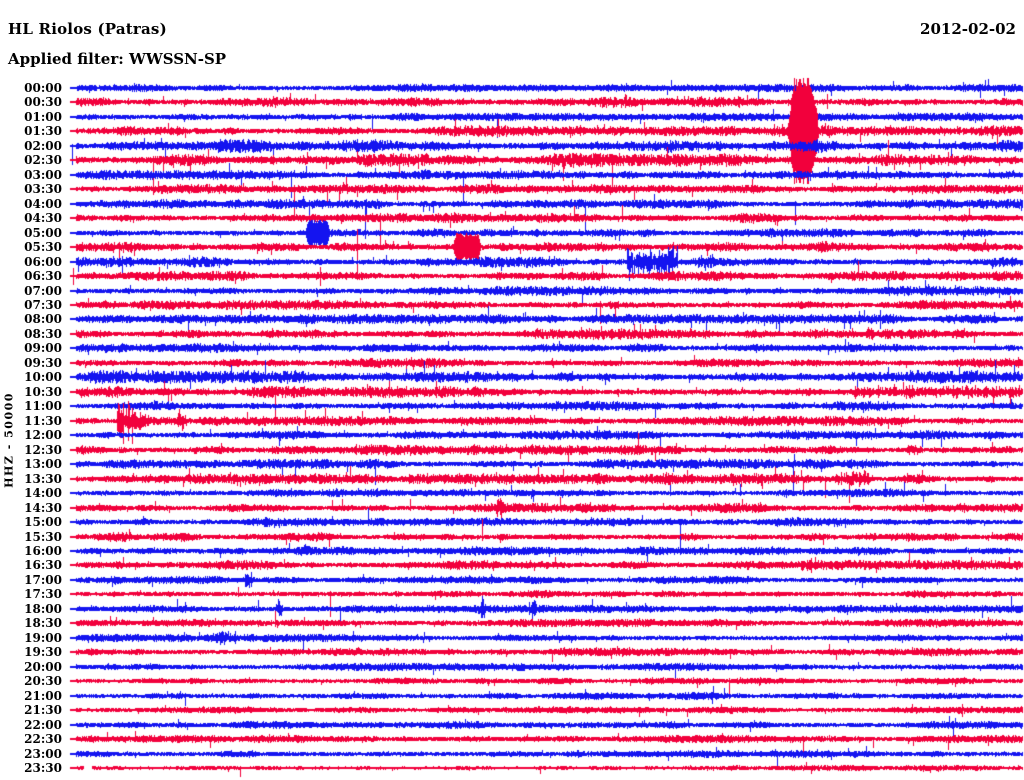 The width and height of the screenshot is (1024, 780). Describe the element at coordinates (43, 435) in the screenshot. I see `time-label: 12:00` at that location.